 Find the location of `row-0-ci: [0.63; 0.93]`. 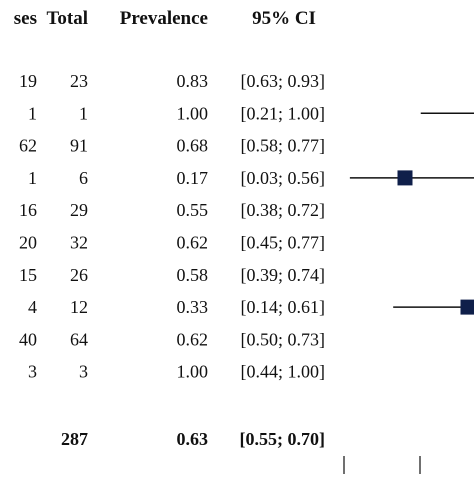

row-0-ci: [0.63; 0.93] is located at coordinates (283, 81).